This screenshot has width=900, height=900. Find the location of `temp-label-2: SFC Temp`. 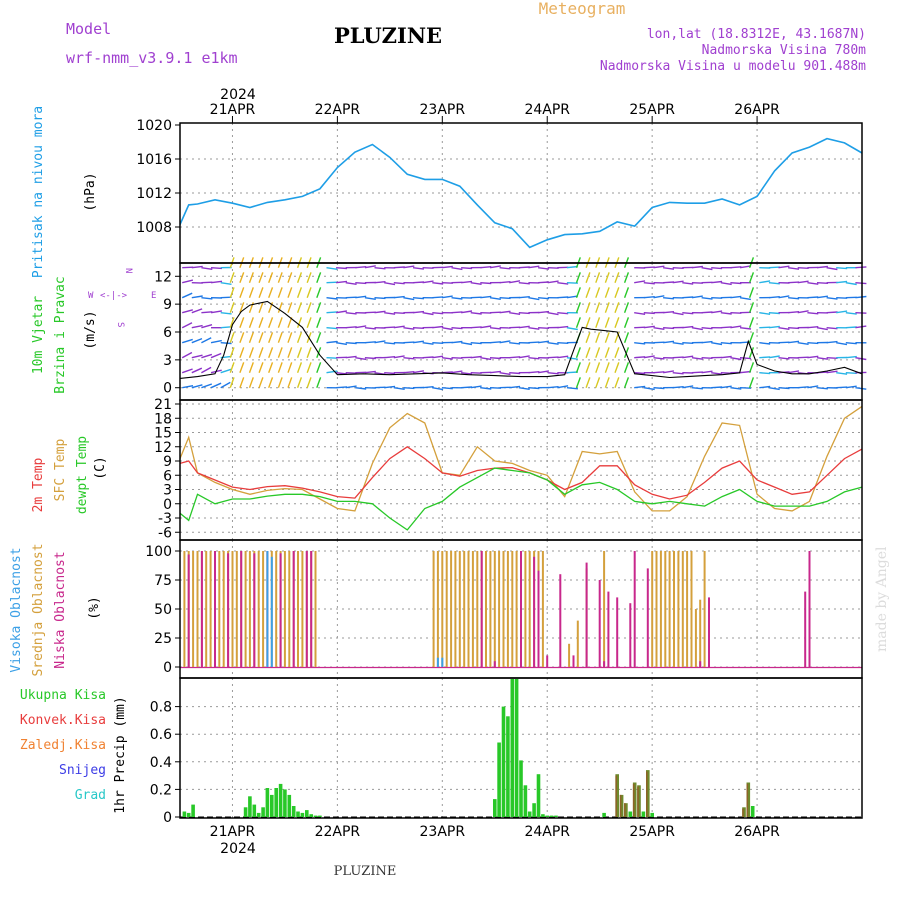

temp-label-2: SFC Temp is located at coordinates (60, 470).